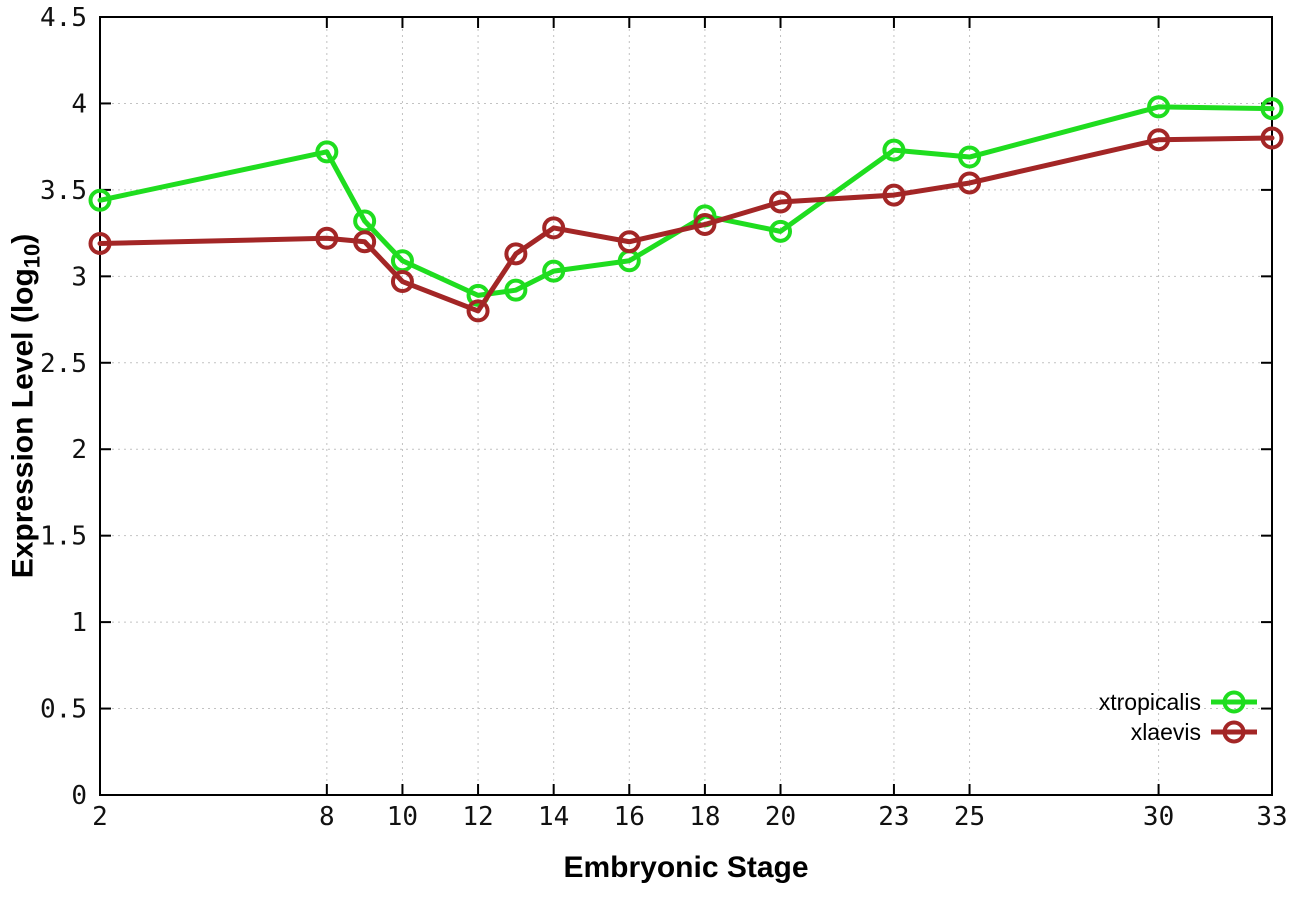  I want to click on x-tick-label: 18, so click(704, 817).